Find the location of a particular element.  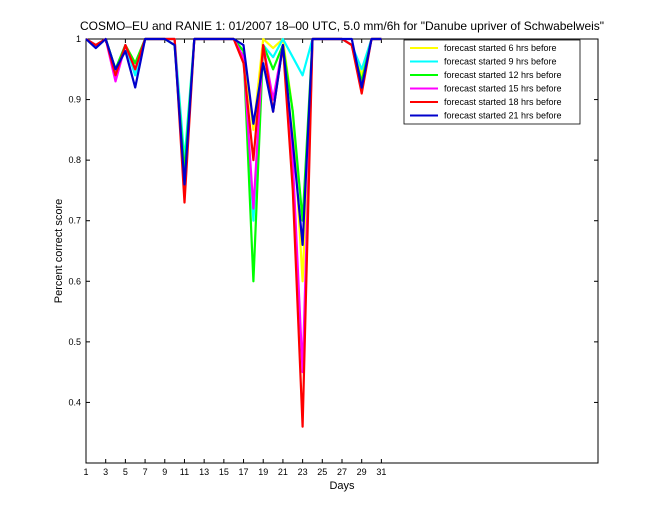

x-tick-label: 21 is located at coordinates (283, 472).